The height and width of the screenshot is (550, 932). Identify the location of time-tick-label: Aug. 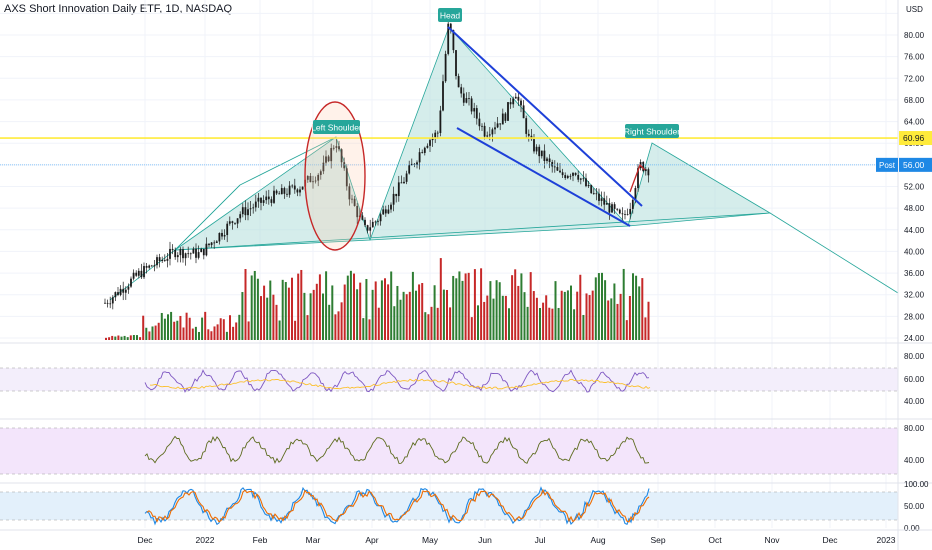
(597, 540).